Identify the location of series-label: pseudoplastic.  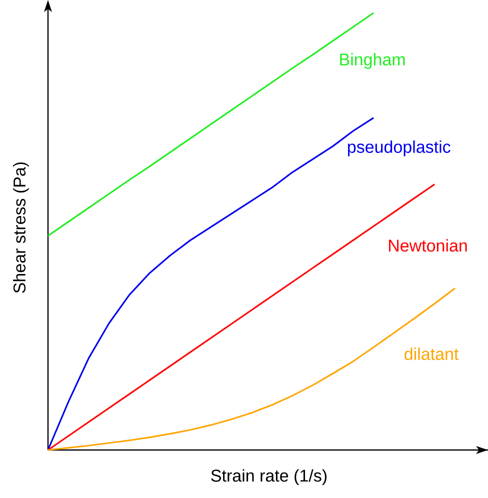
(399, 148).